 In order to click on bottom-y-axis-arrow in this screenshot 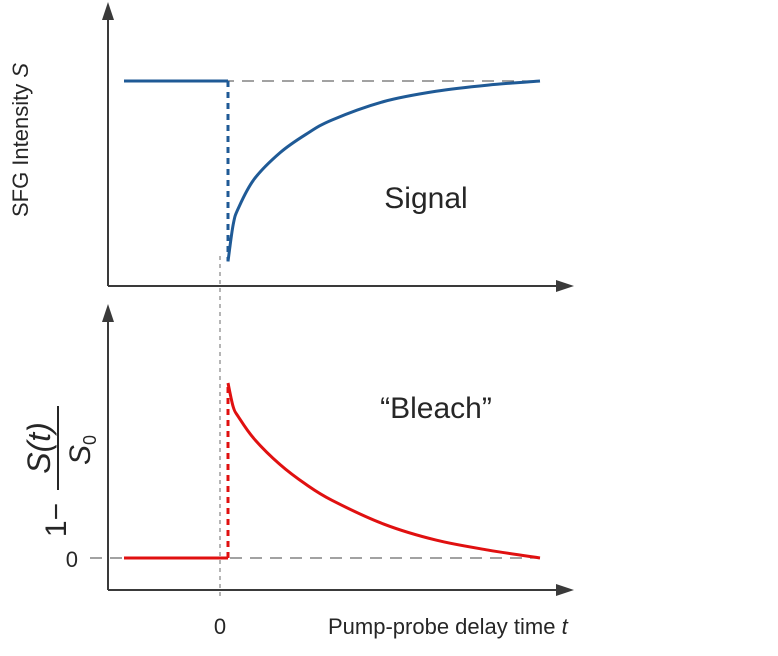, I will do `click(108, 313)`.